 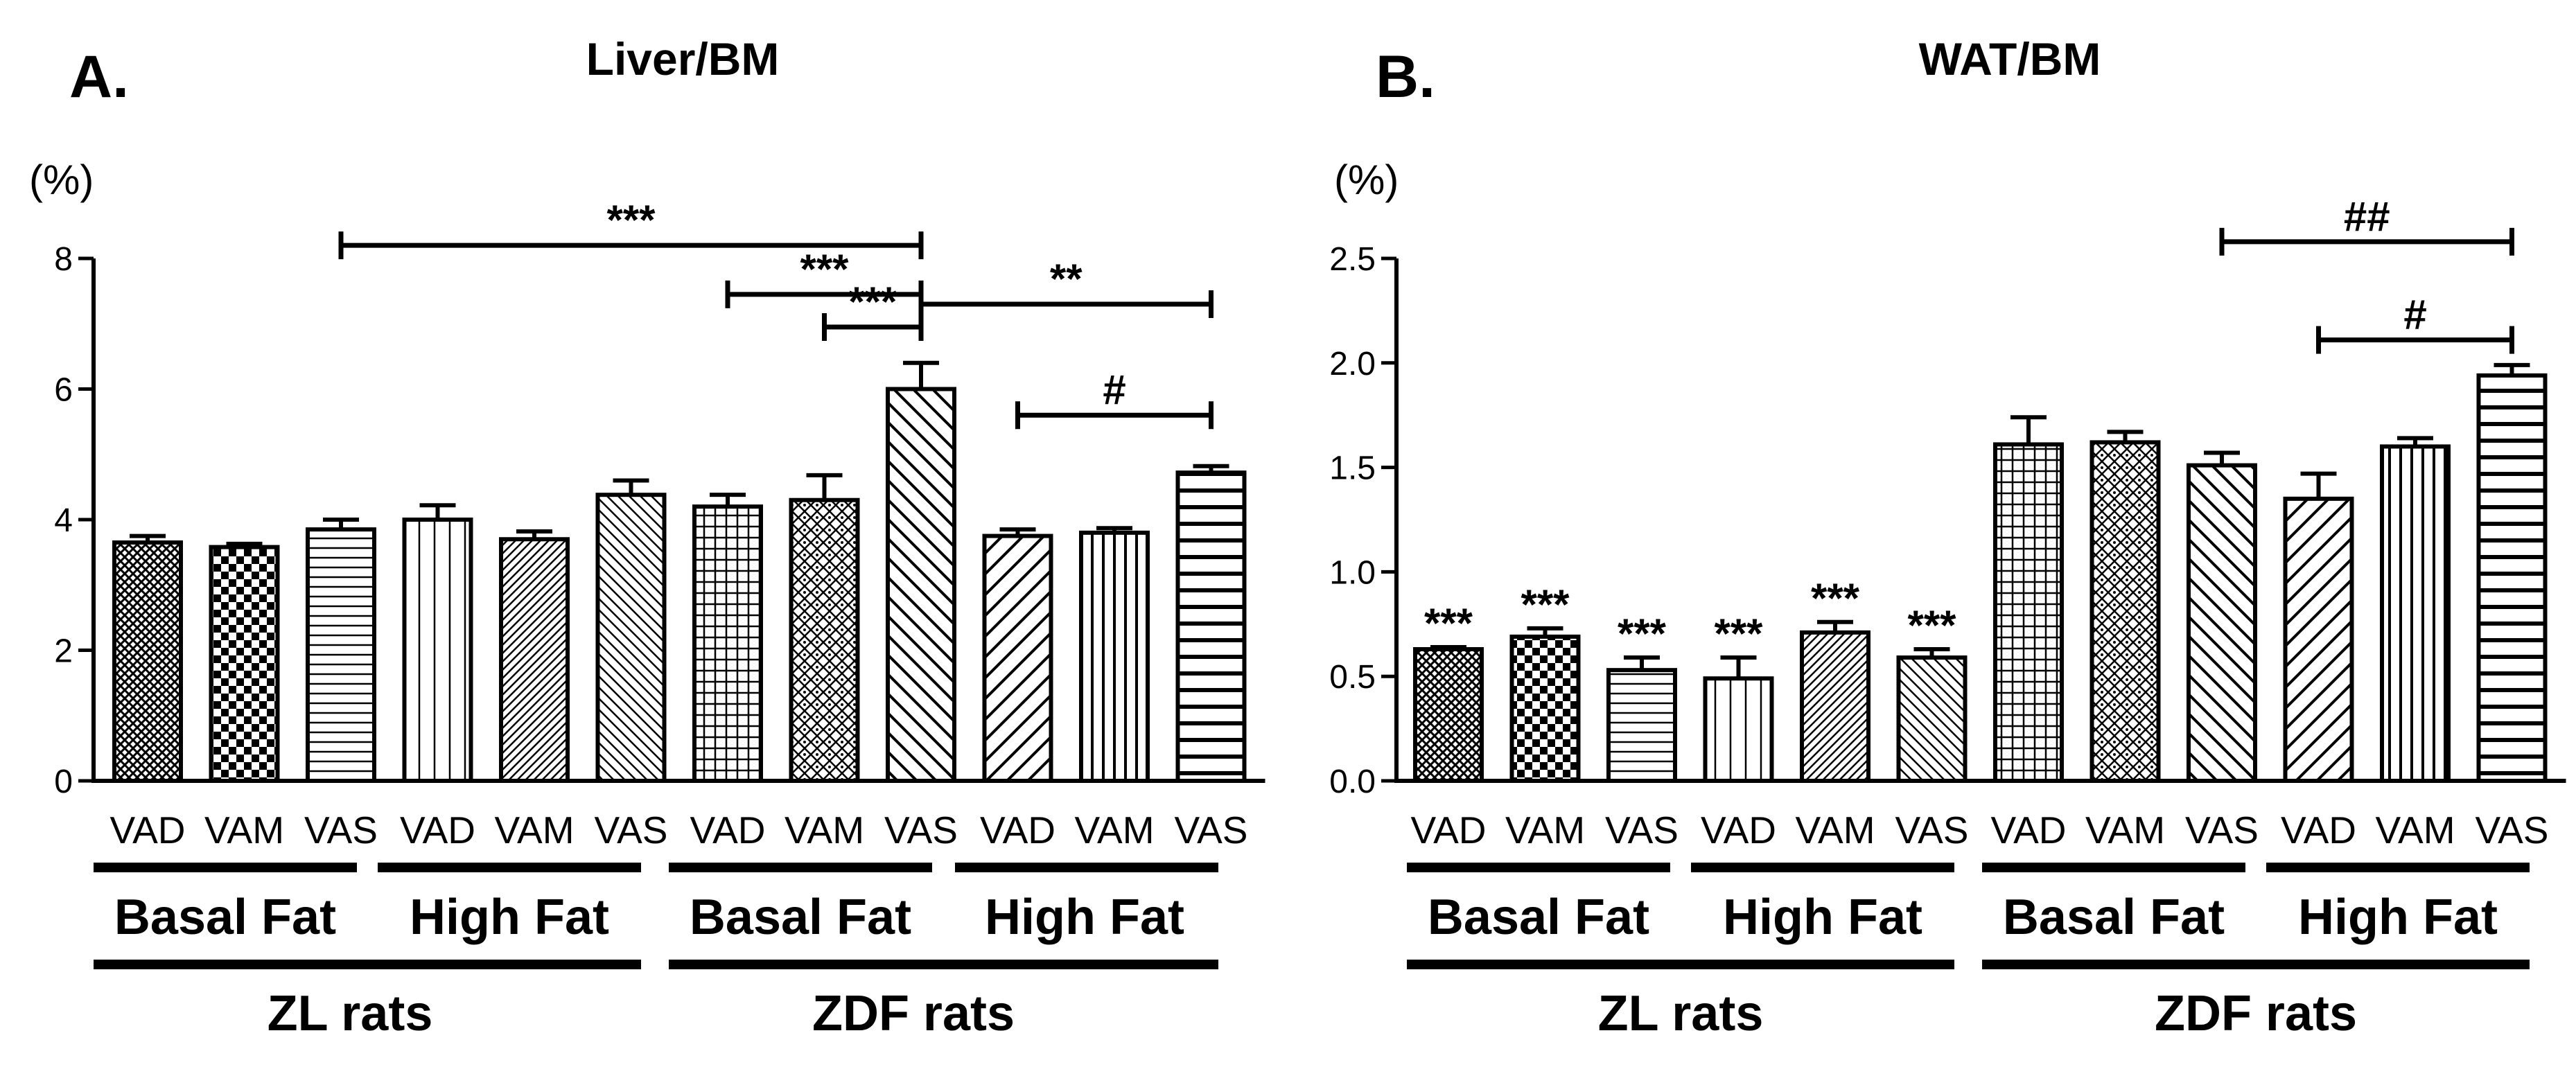 I want to click on bracket-label: ##, so click(x=2367, y=217).